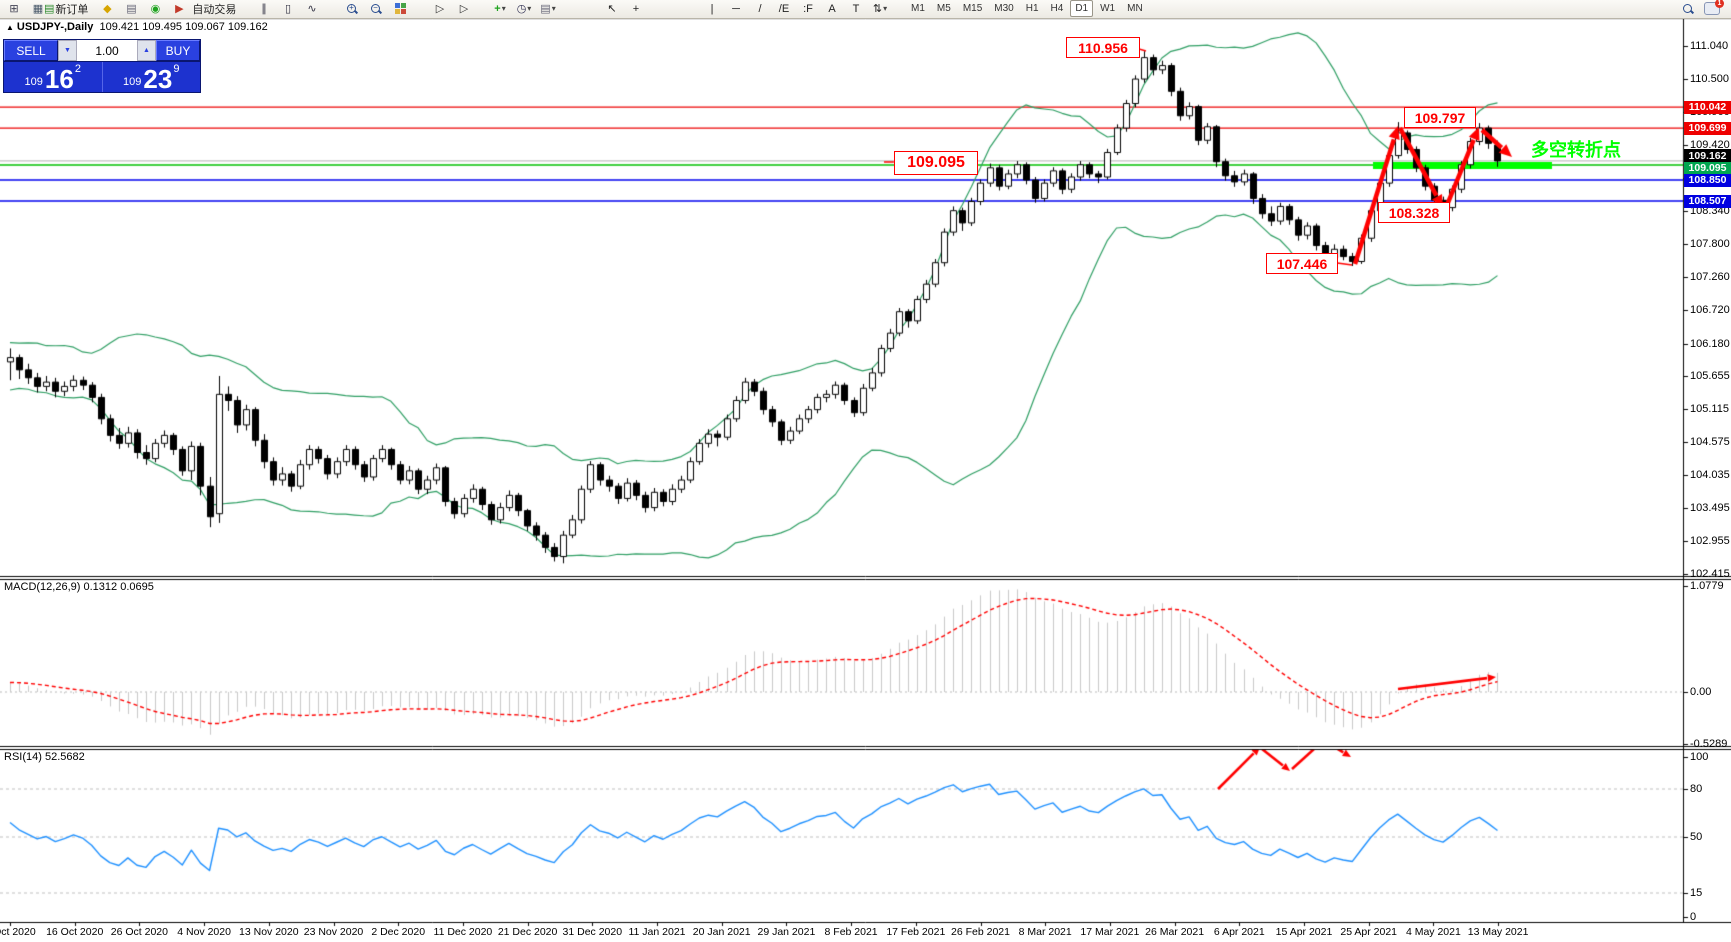  I want to click on zoom-in-button: +, so click(352, 8).